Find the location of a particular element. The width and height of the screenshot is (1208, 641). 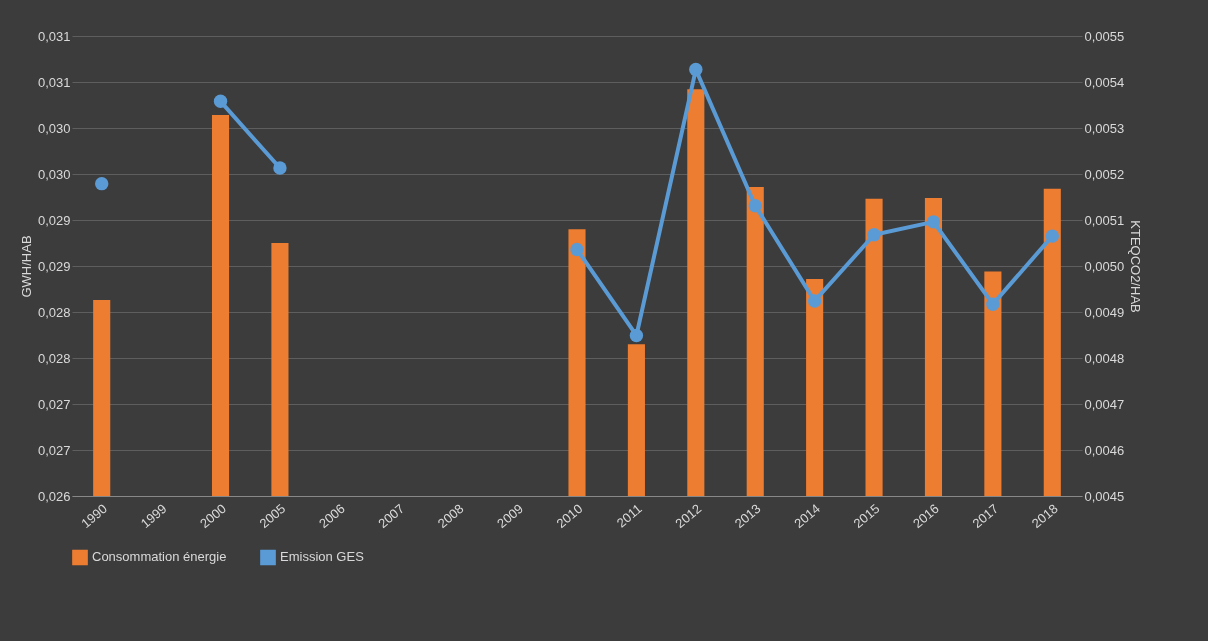

y2-tick-label: 0,0049 is located at coordinates (1104, 312).